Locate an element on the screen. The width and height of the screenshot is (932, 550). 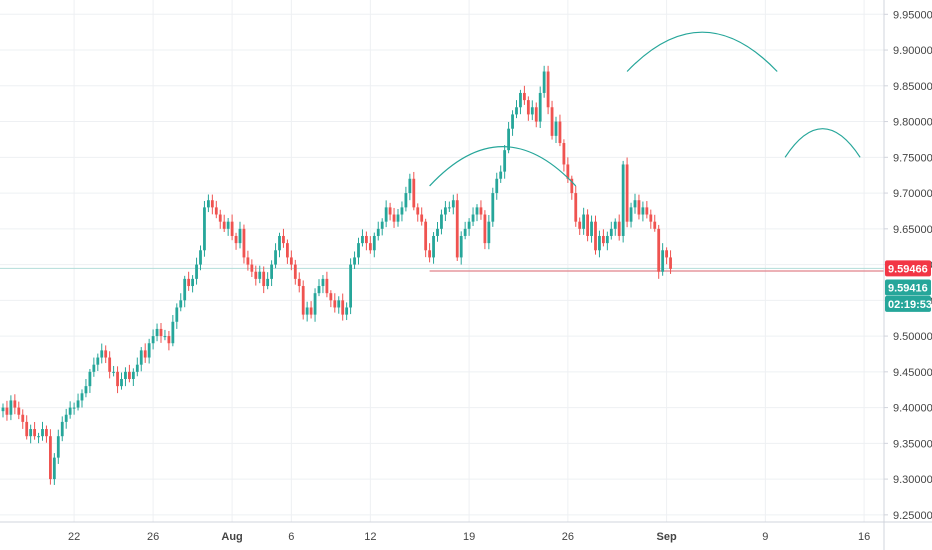
x-tick-label: 16 is located at coordinates (864, 537).